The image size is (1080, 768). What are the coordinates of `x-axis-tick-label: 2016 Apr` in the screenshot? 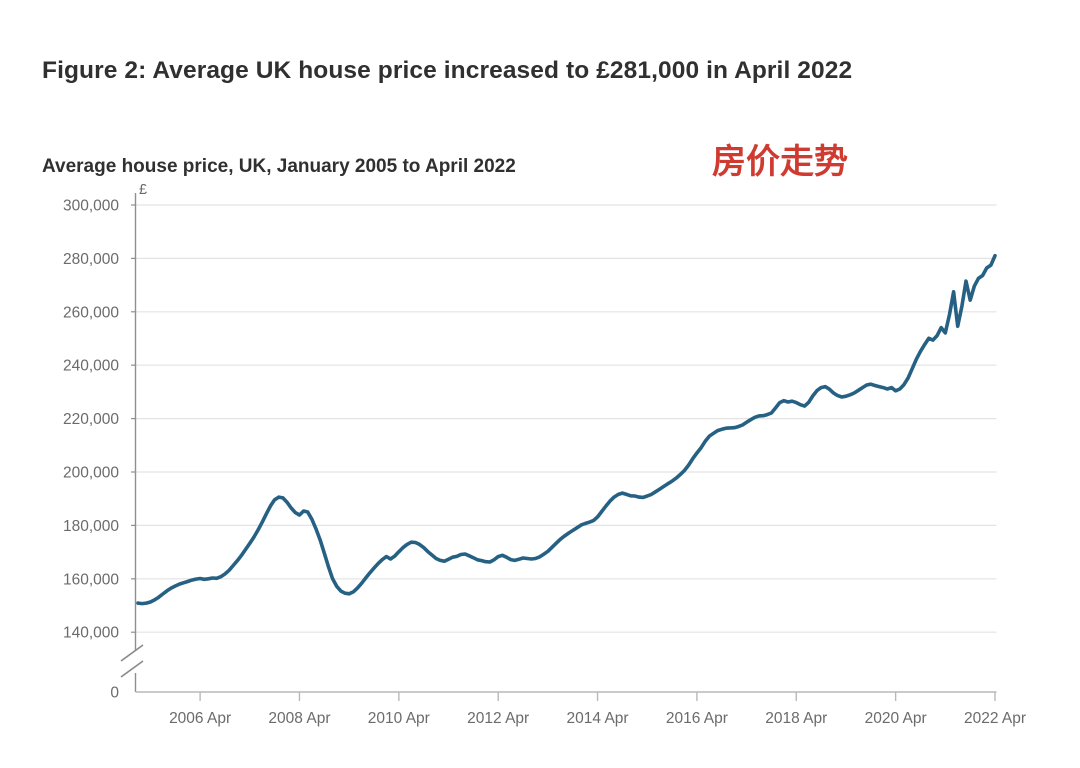 It's located at (697, 718).